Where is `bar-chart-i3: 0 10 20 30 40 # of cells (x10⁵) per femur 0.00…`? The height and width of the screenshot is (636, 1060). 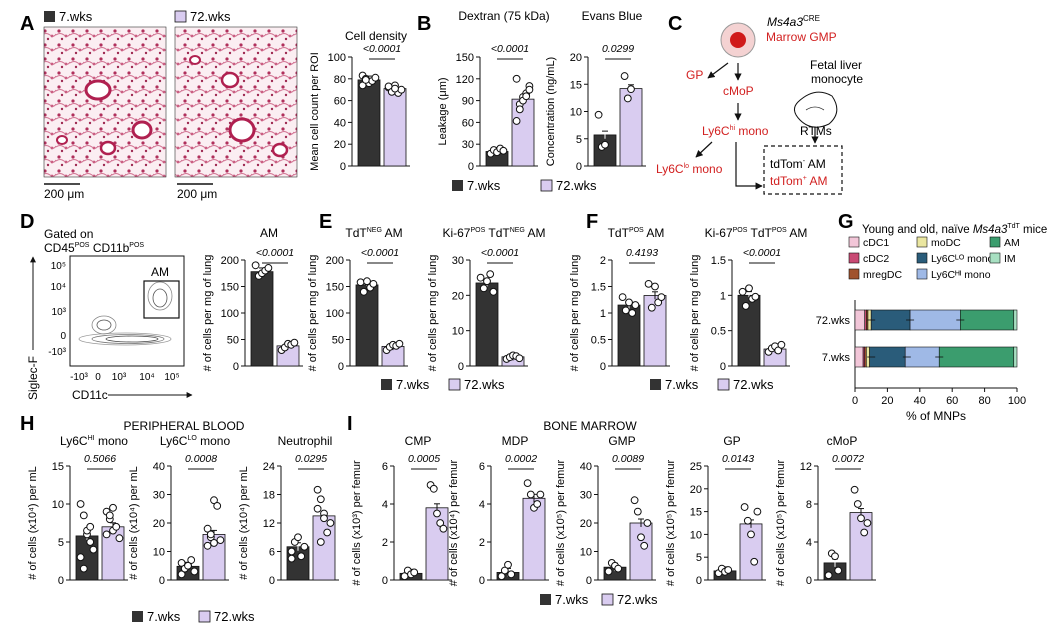 bar-chart-i3: 0 10 20 30 40 # of cells (x10⁵) per femur 0.00… is located at coordinates (605, 510).